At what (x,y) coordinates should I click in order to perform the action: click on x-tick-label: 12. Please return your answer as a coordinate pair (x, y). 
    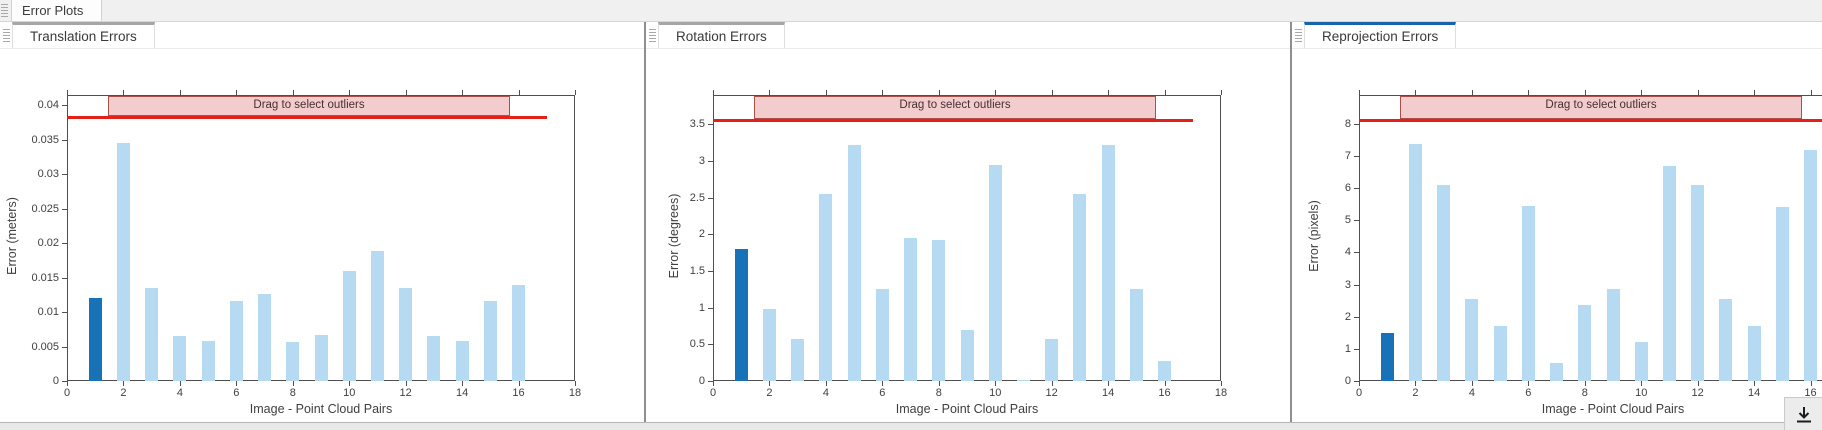
    Looking at the image, I should click on (1697, 393).